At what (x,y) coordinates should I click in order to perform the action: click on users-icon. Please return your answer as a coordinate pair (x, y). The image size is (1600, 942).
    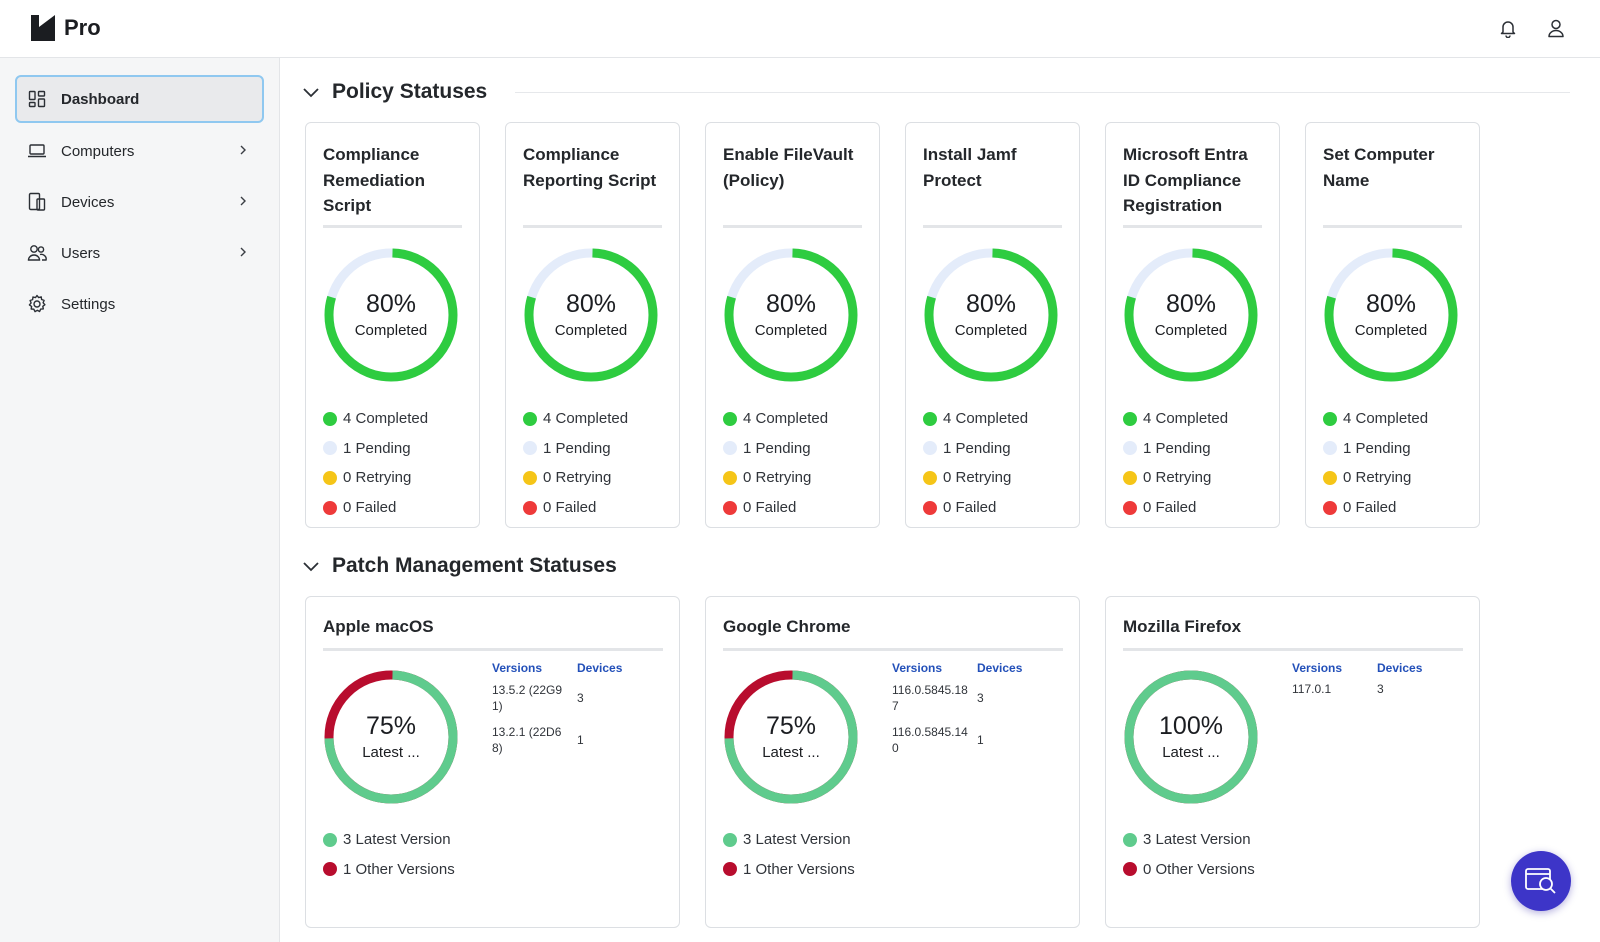
    Looking at the image, I should click on (37, 253).